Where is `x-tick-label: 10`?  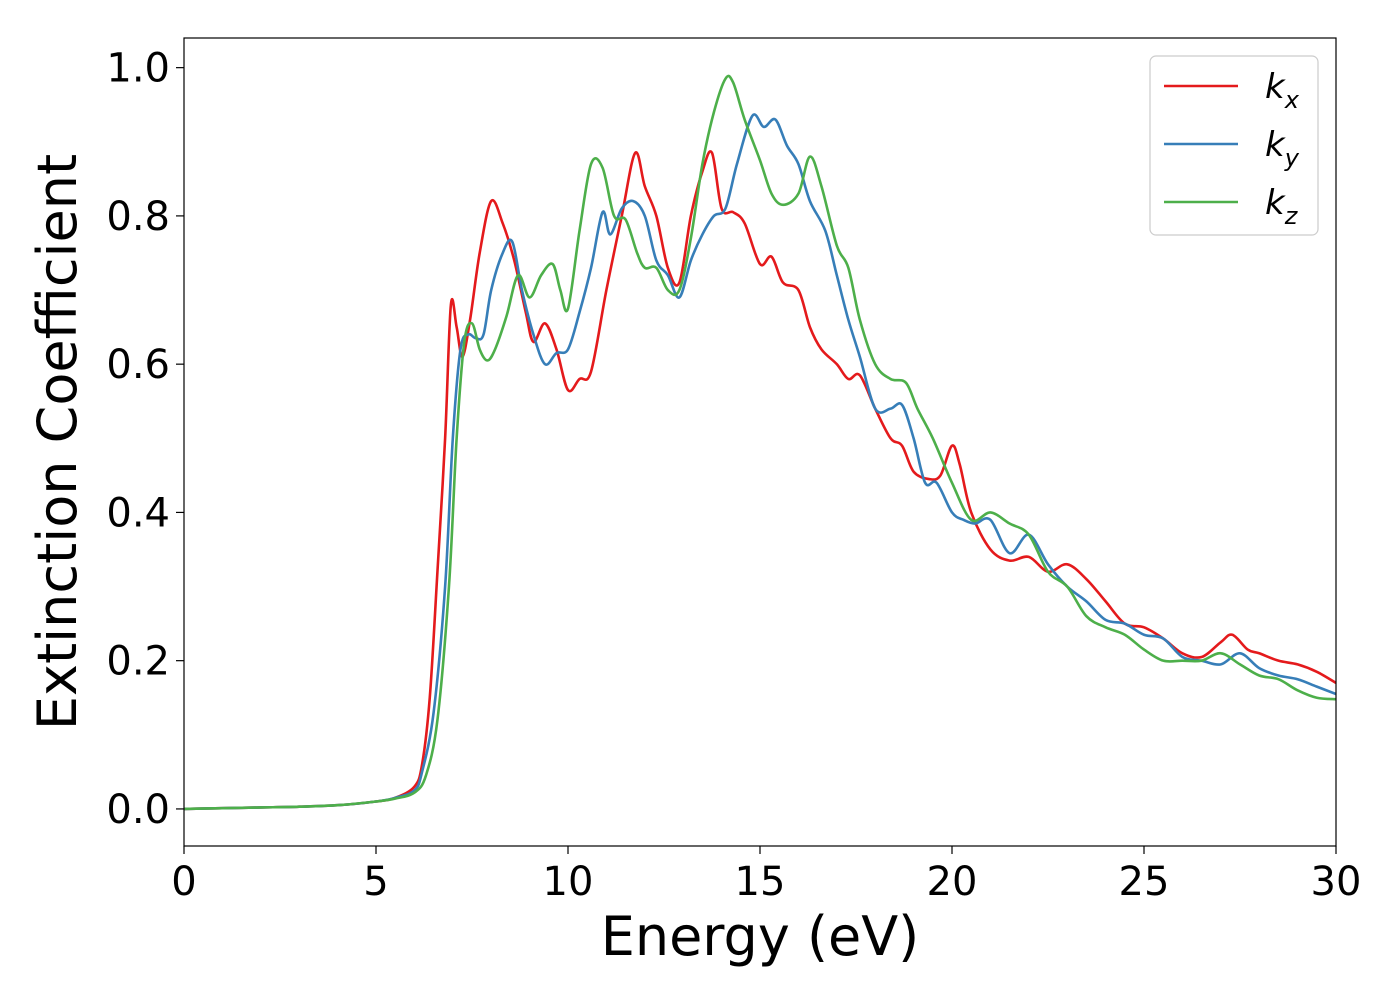 x-tick-label: 10 is located at coordinates (568, 882).